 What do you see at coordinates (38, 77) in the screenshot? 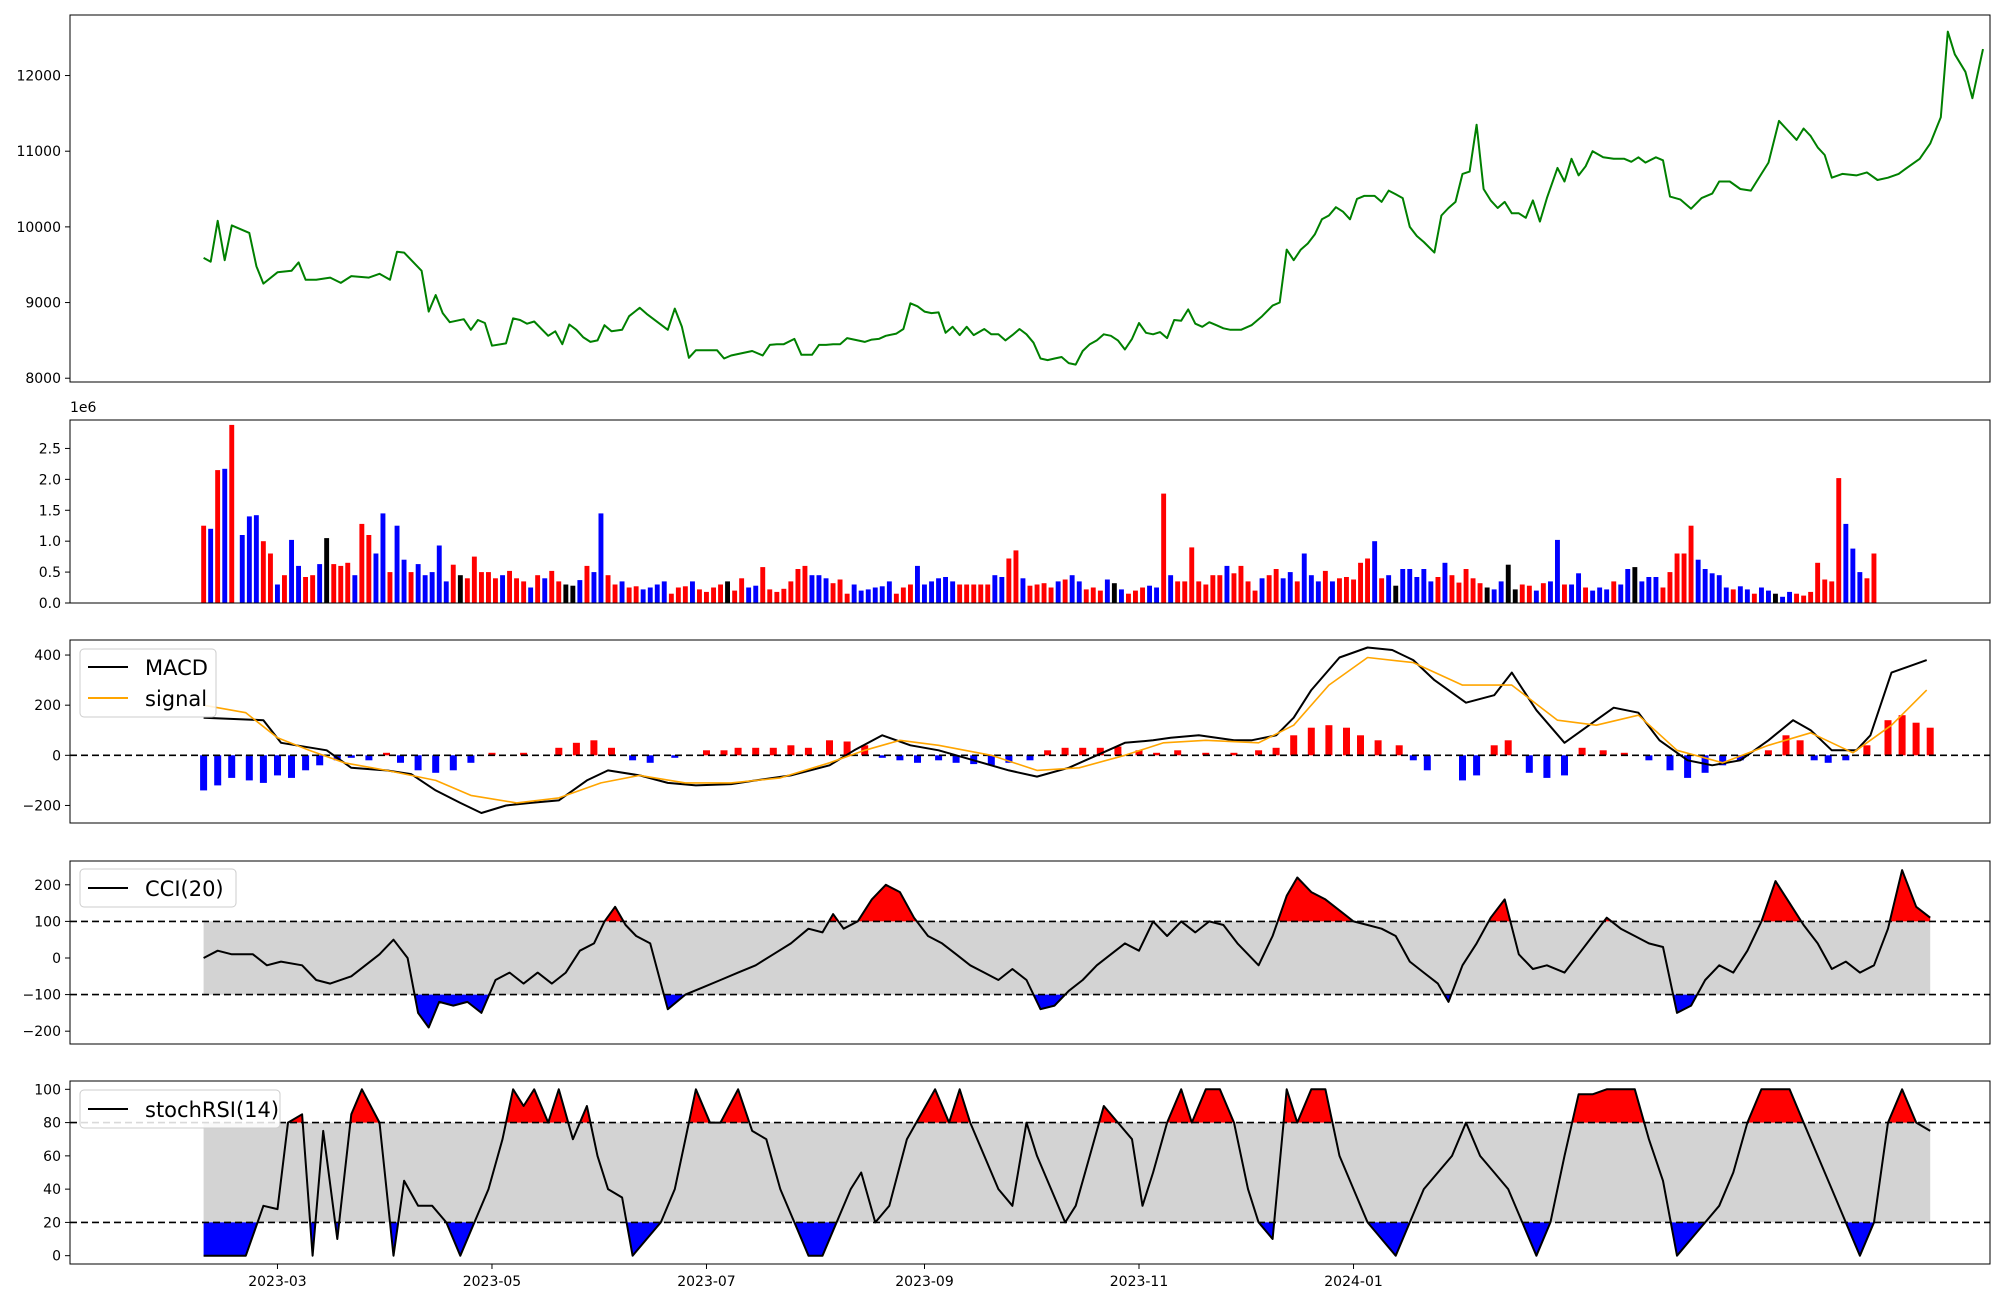
I see `price-ytick-label: 12000` at bounding box center [38, 77].